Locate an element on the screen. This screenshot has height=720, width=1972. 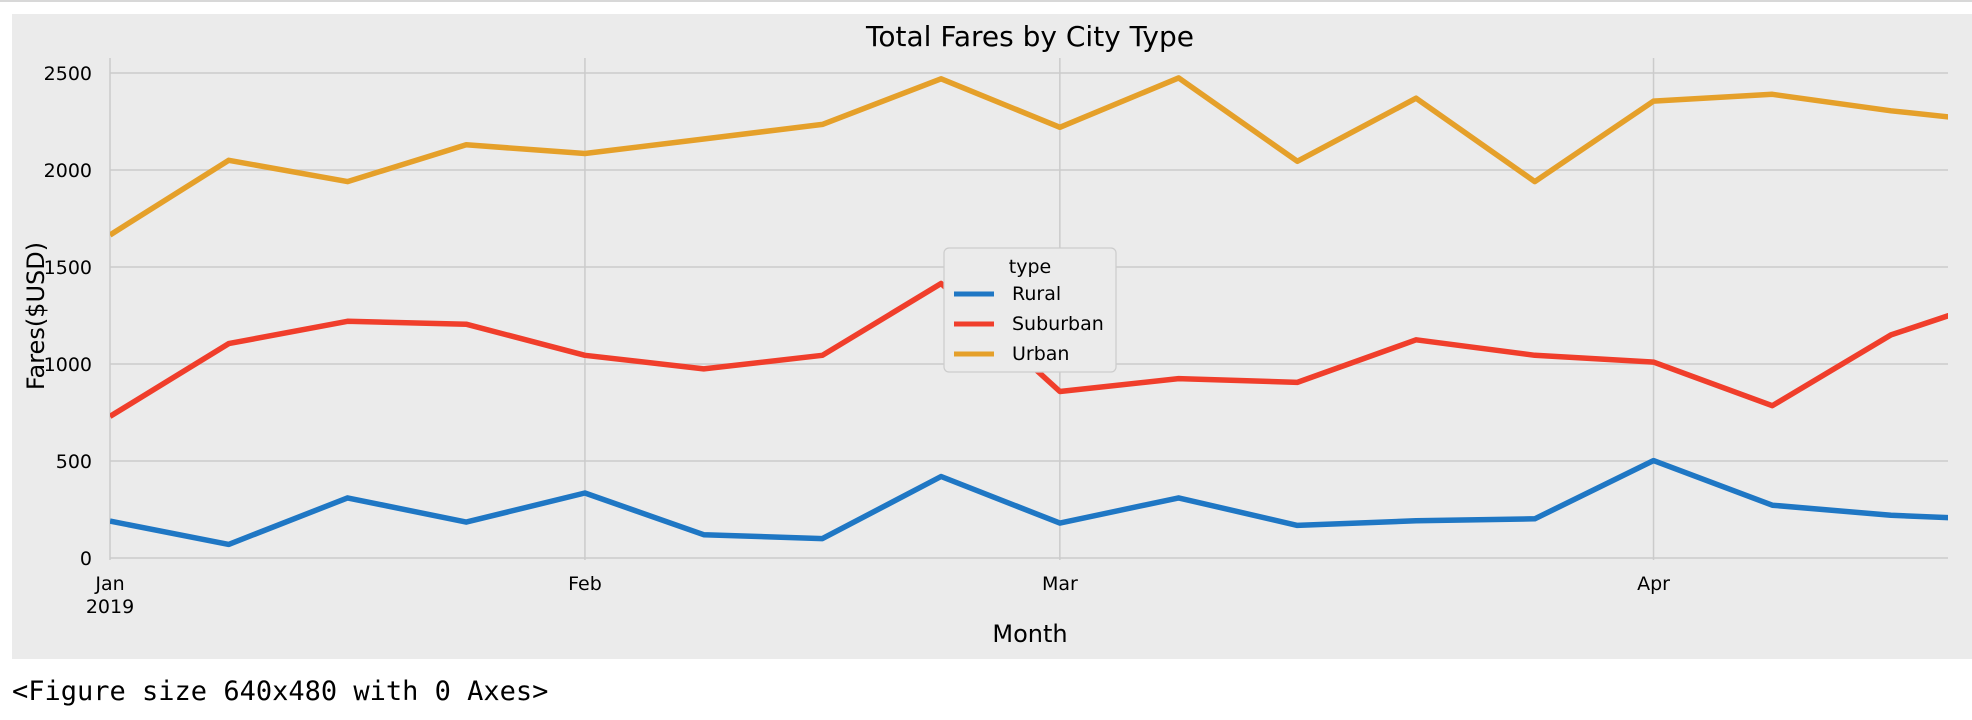
y-tick-label: 2500 is located at coordinates (68, 74).